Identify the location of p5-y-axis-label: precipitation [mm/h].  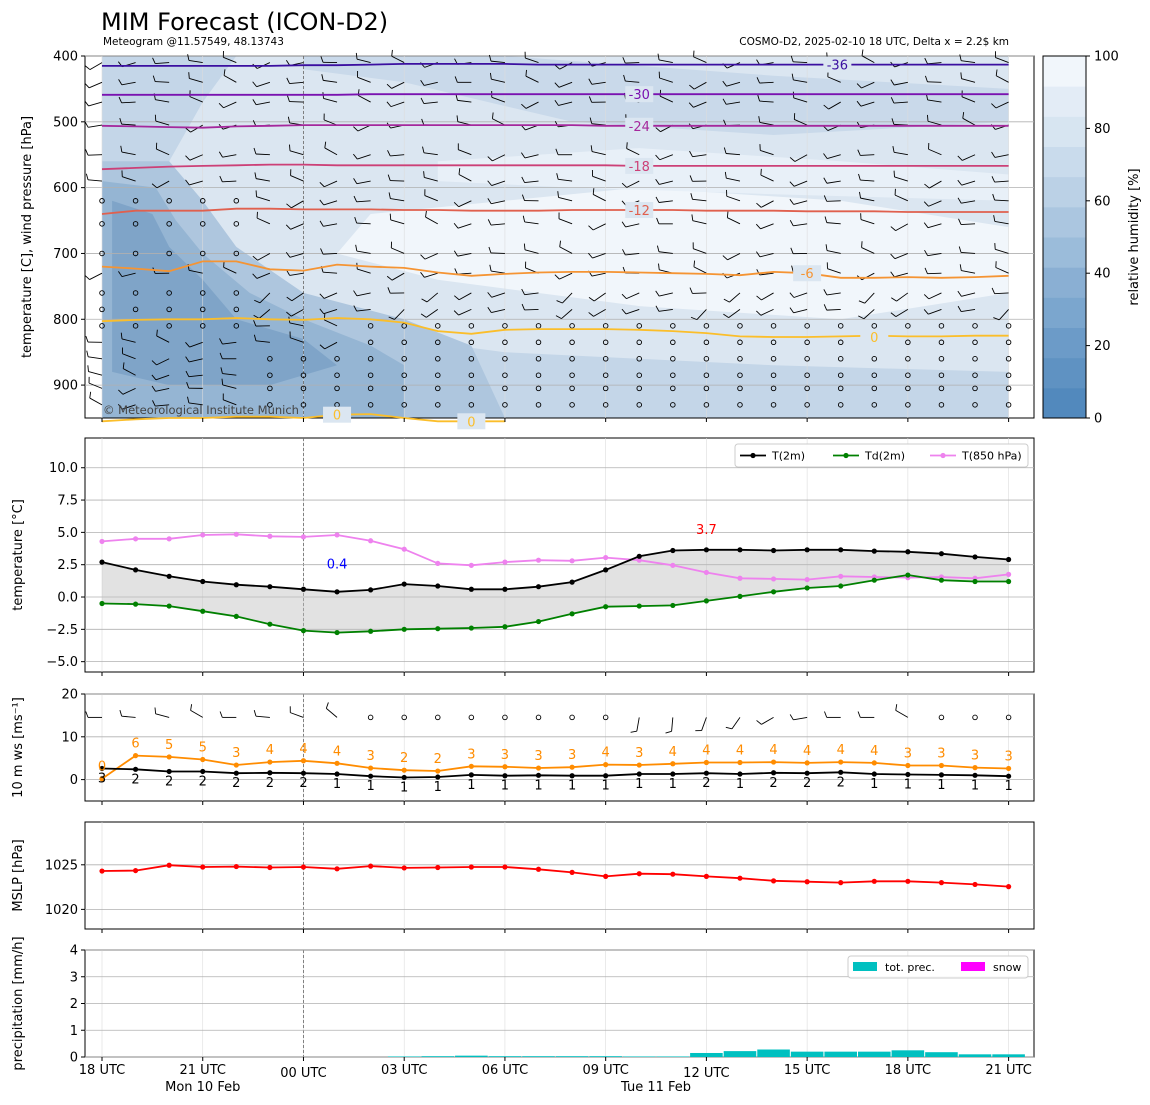
(18, 1003).